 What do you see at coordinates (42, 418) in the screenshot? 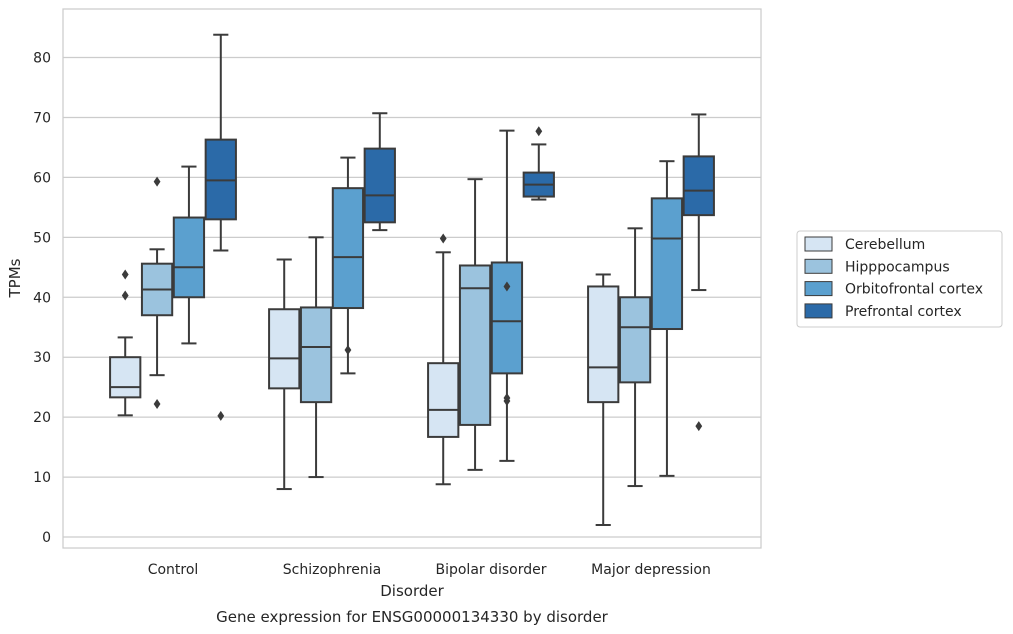
I see `y-tick-label: 20` at bounding box center [42, 418].